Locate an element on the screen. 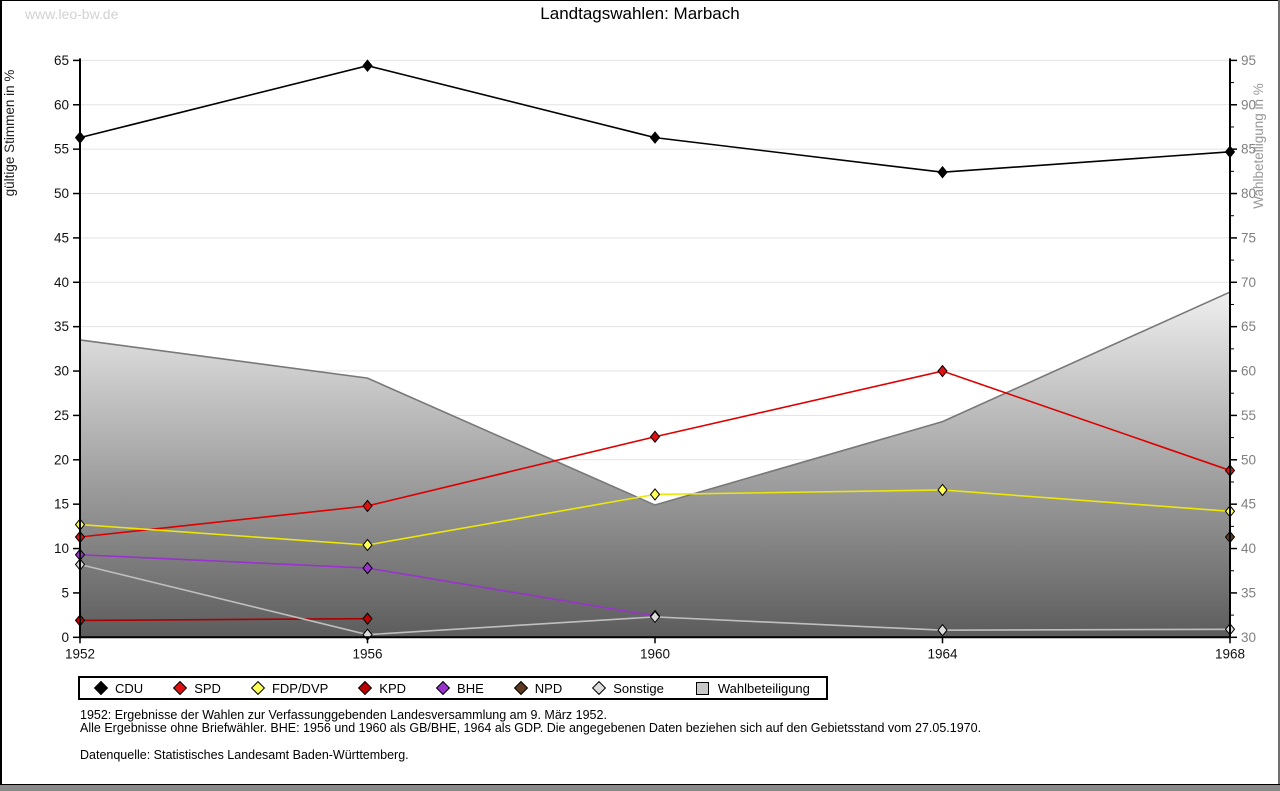  svg-text: 1956 is located at coordinates (367, 653).